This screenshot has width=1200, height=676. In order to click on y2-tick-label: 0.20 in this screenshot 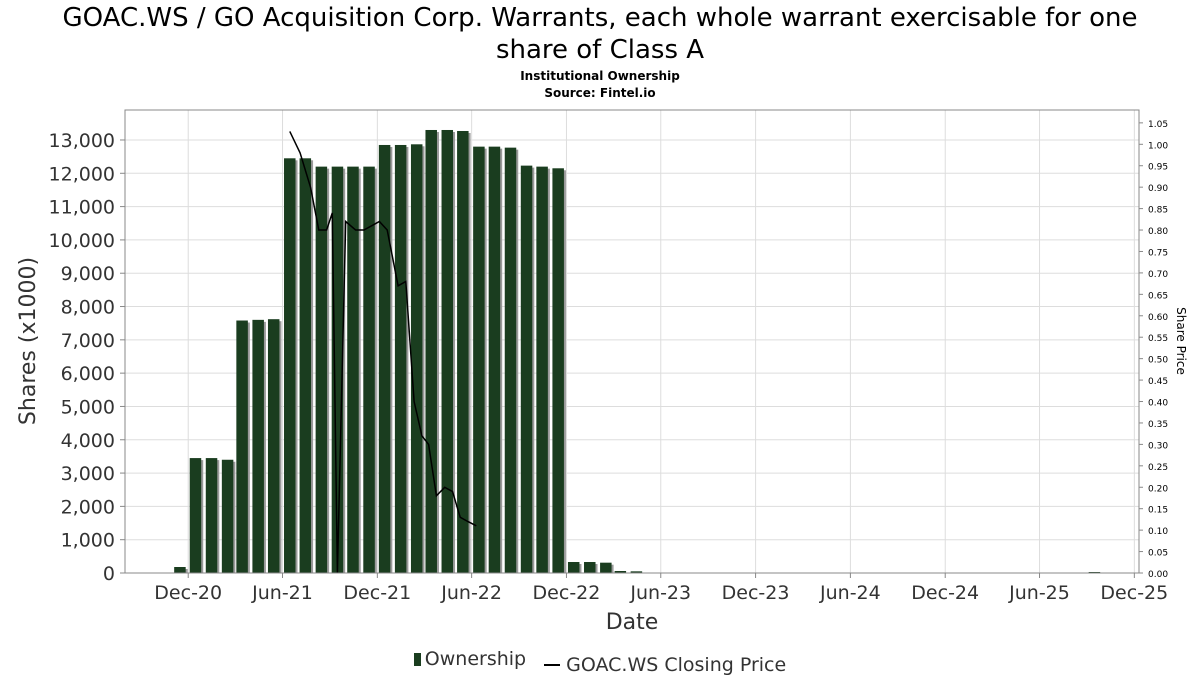, I will do `click(1158, 489)`.